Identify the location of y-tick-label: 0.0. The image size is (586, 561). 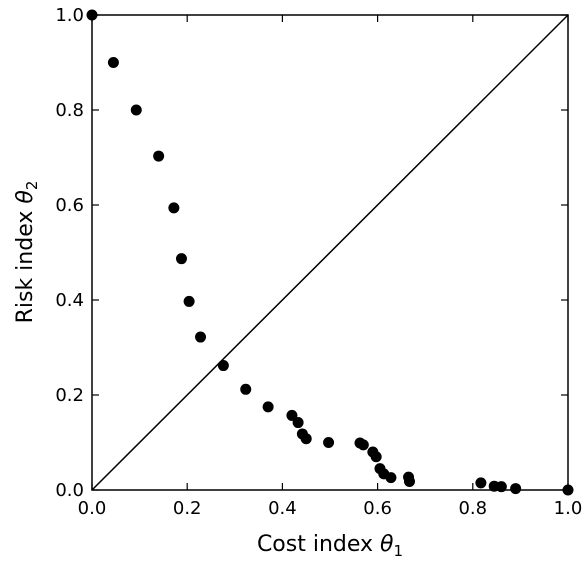
(69, 490).